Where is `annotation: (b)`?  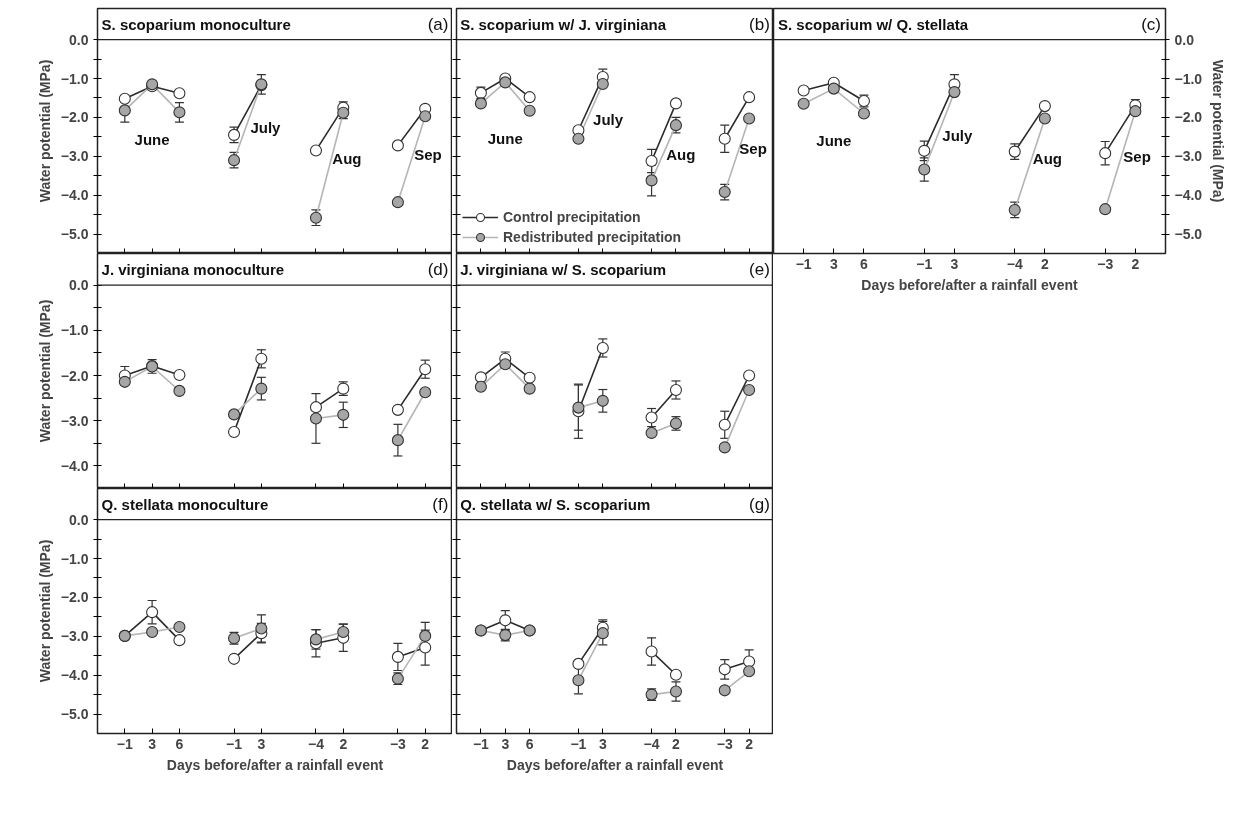 annotation: (b) is located at coordinates (759, 24).